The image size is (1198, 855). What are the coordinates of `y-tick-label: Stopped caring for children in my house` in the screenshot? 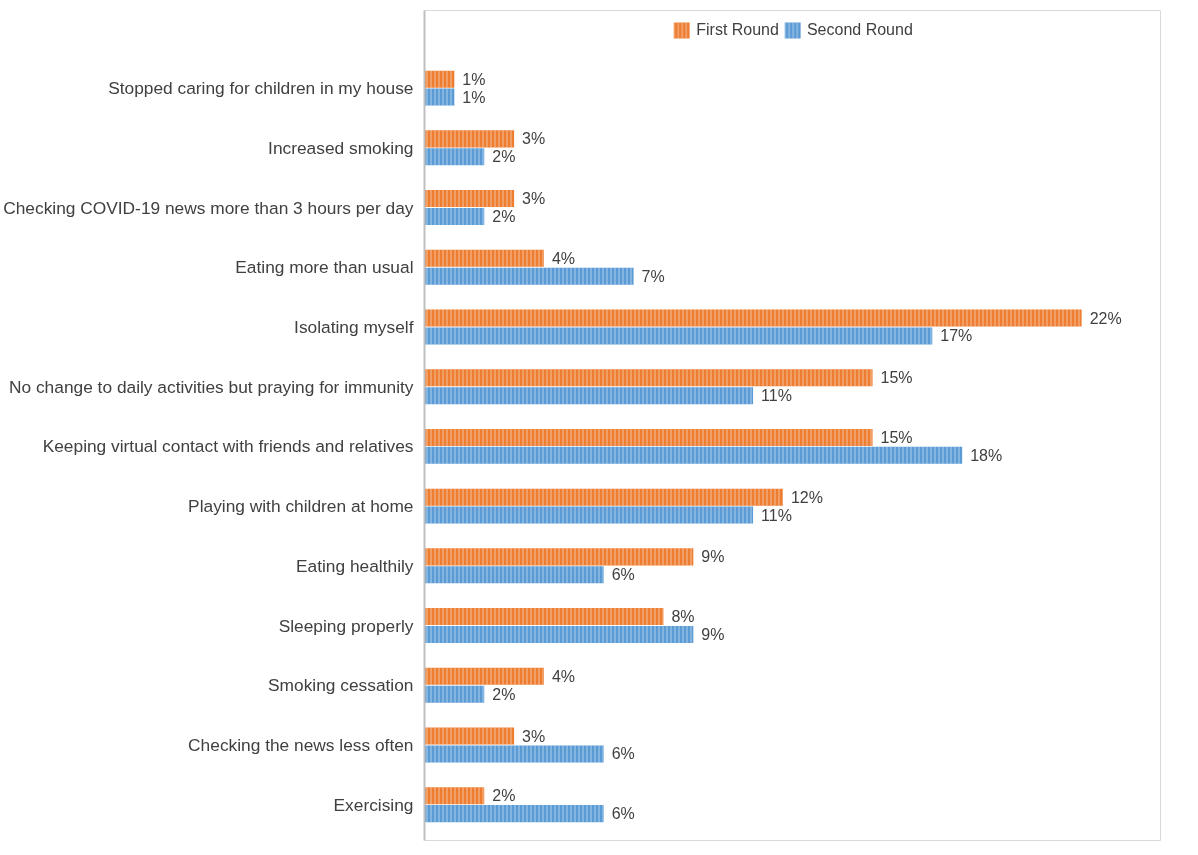 It's located at (261, 88).